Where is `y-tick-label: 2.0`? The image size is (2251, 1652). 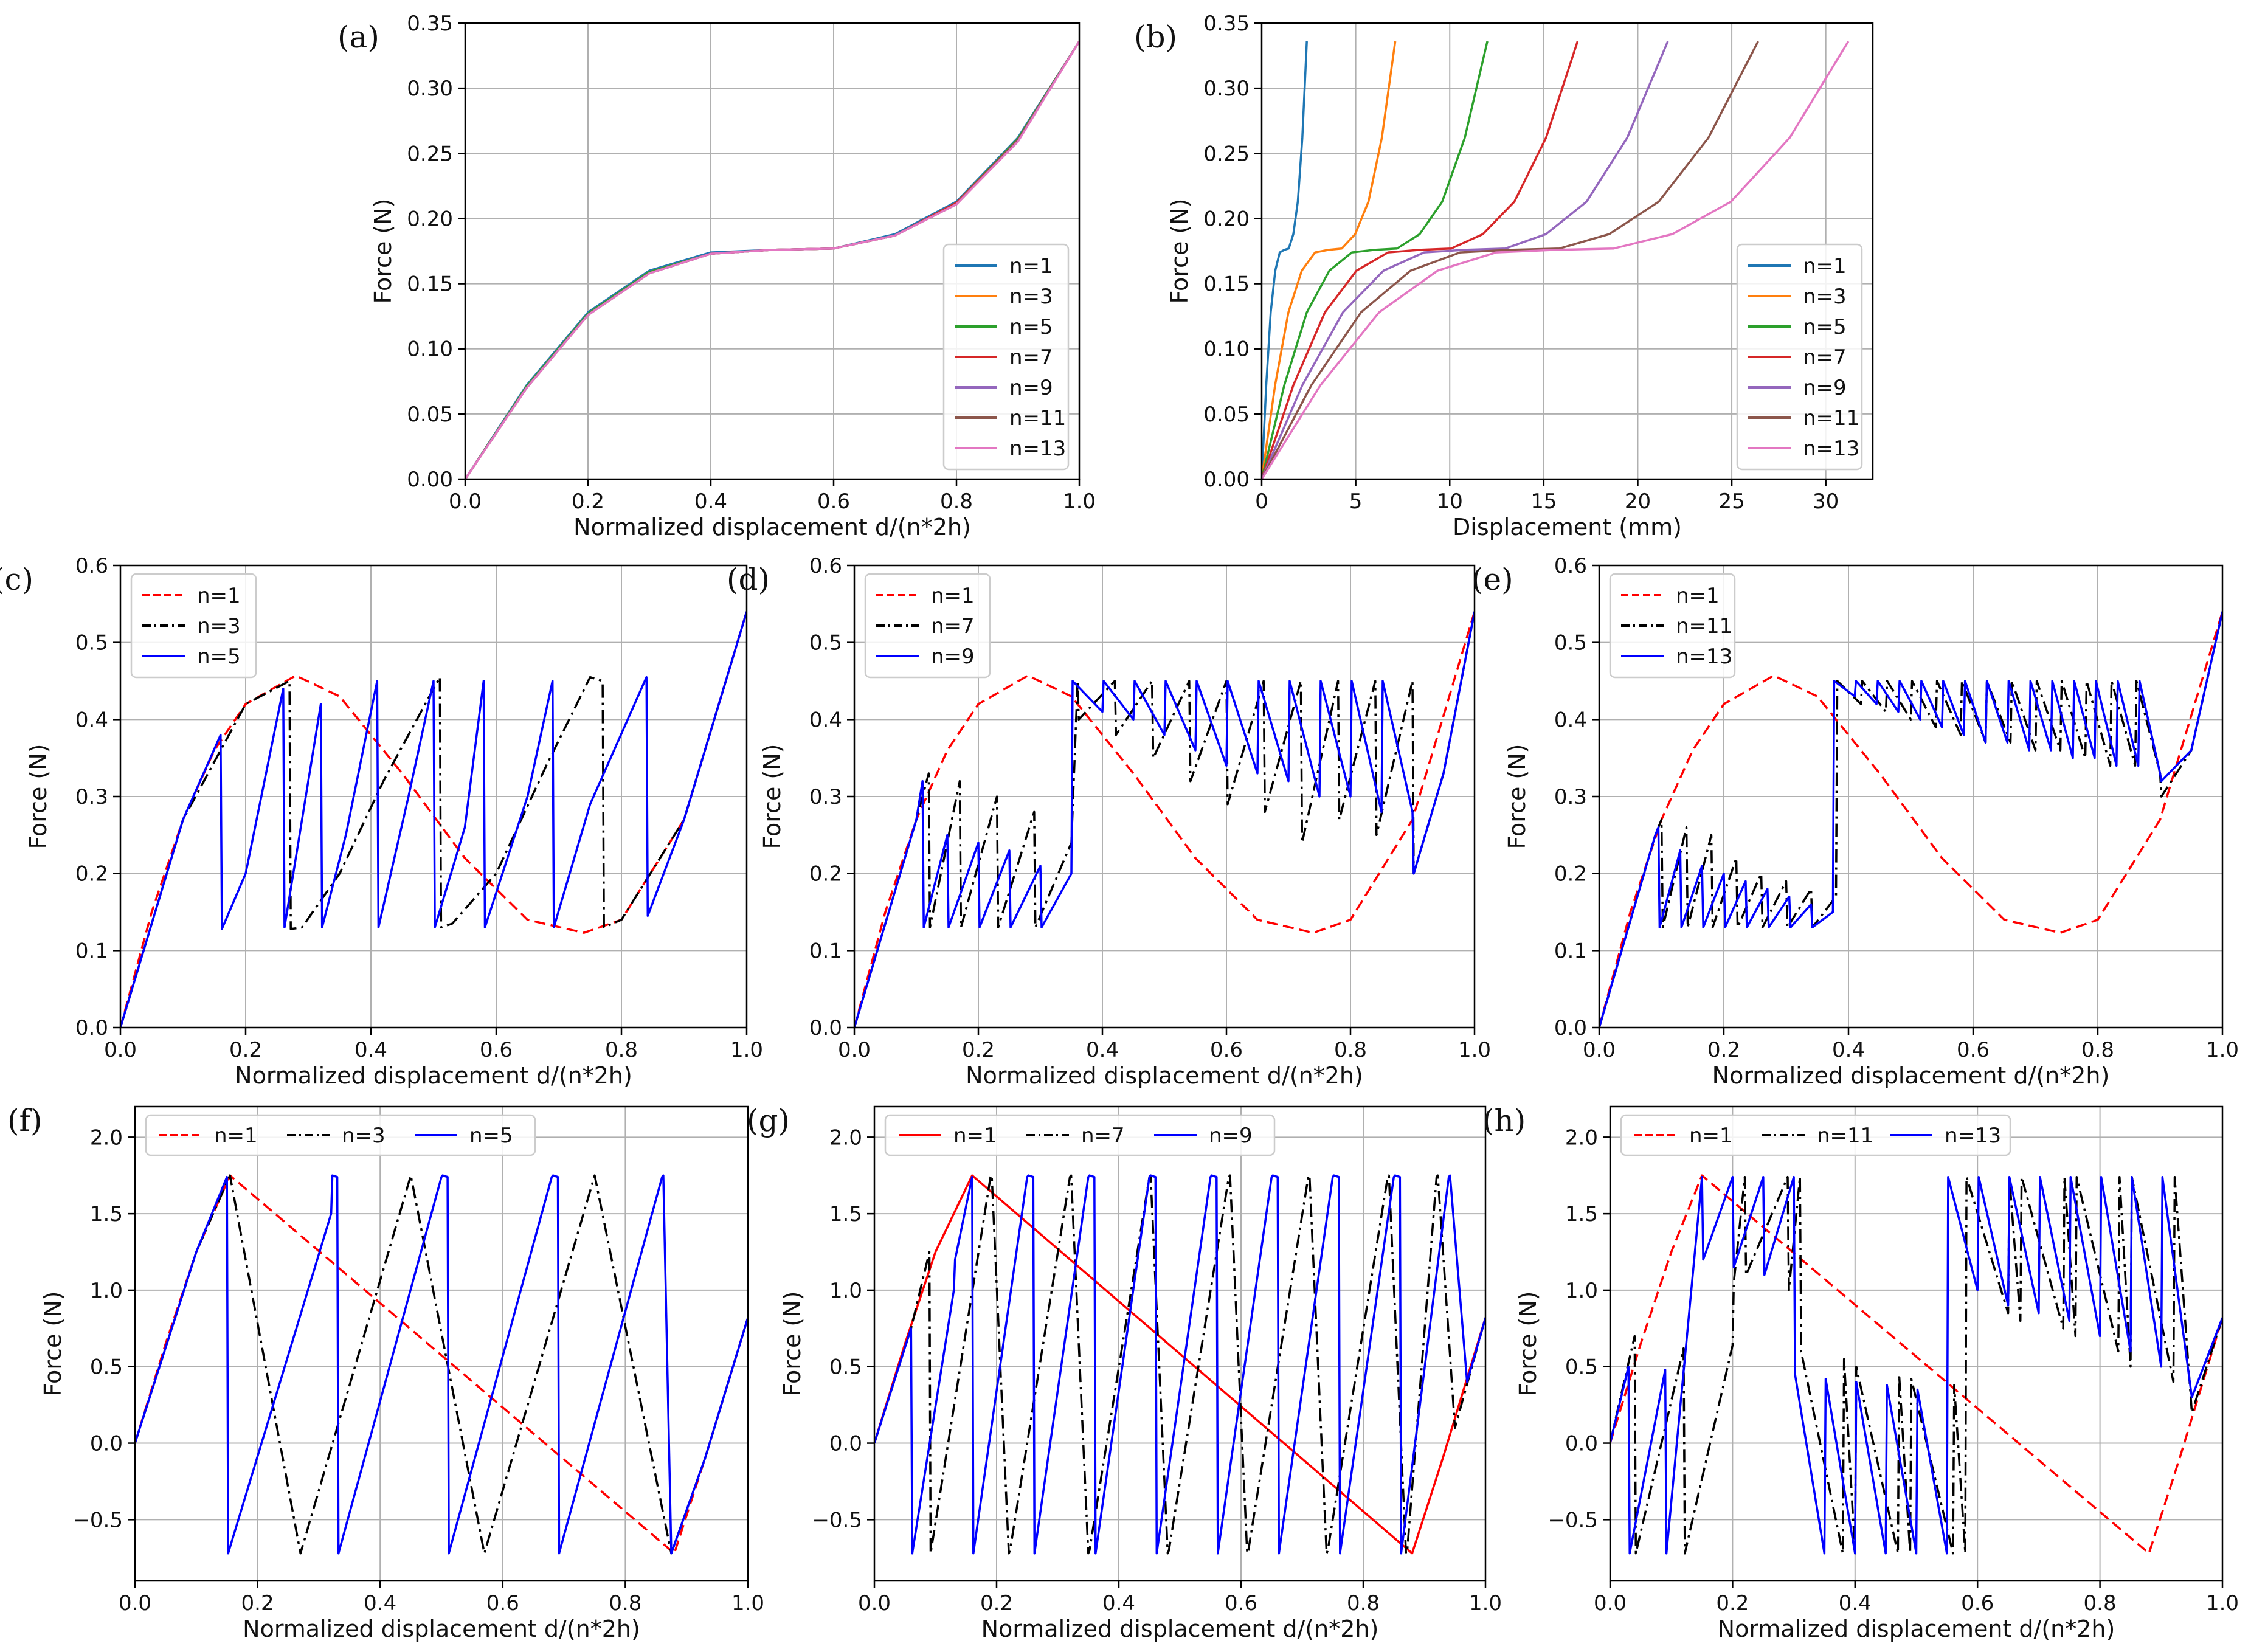 y-tick-label: 2.0 is located at coordinates (107, 1137).